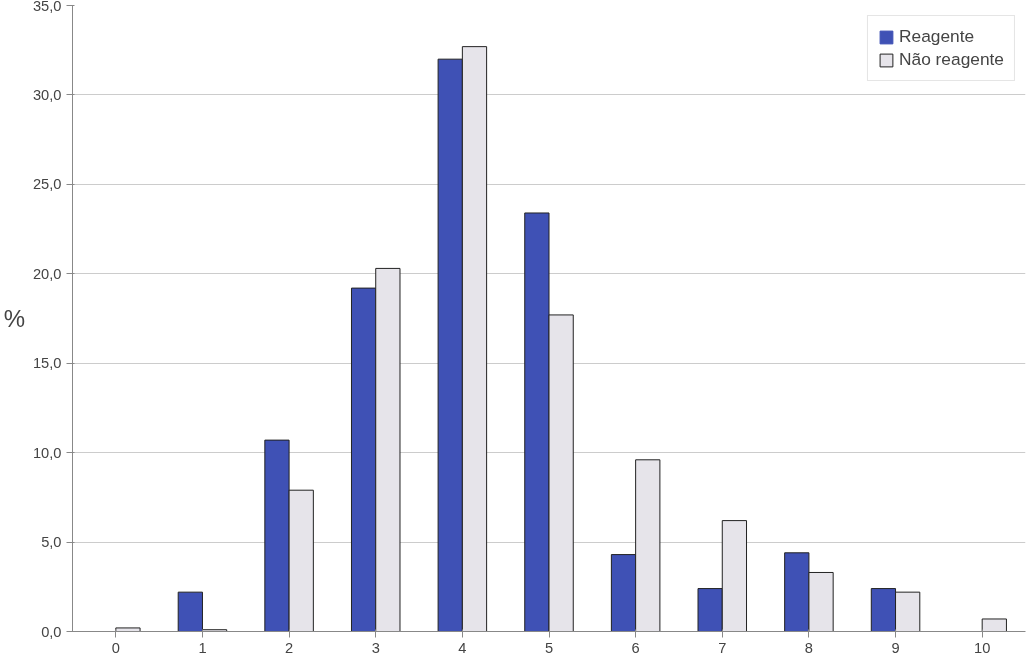 The width and height of the screenshot is (1034, 661). I want to click on x-tick-label: 6, so click(635, 647).